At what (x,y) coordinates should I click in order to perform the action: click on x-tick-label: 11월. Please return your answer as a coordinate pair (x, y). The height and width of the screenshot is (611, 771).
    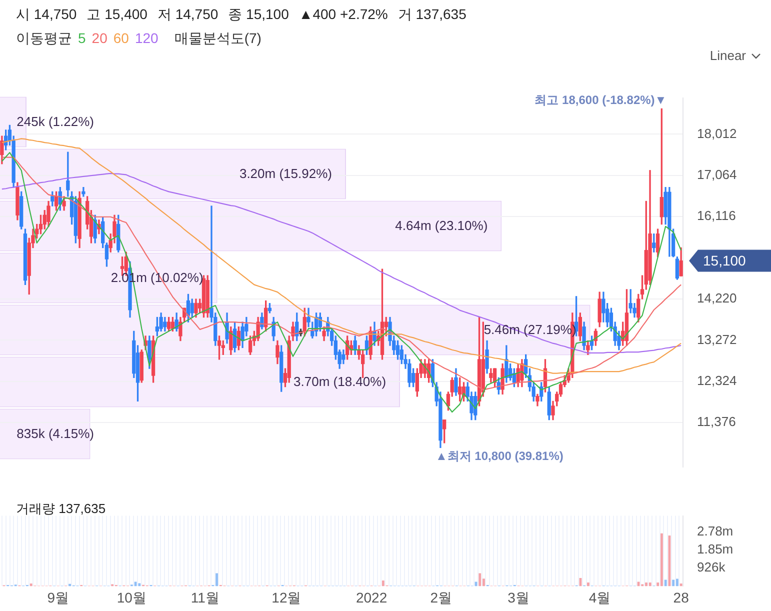
    Looking at the image, I should click on (205, 597).